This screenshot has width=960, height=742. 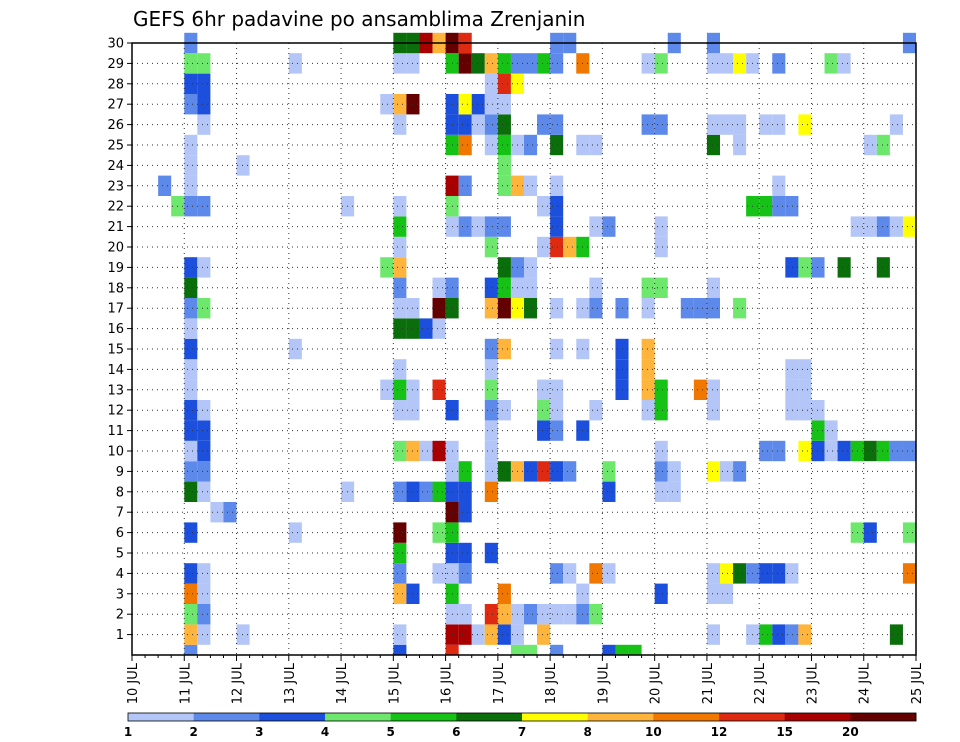 What do you see at coordinates (390, 732) in the screenshot?
I see `colorbar-label: 5` at bounding box center [390, 732].